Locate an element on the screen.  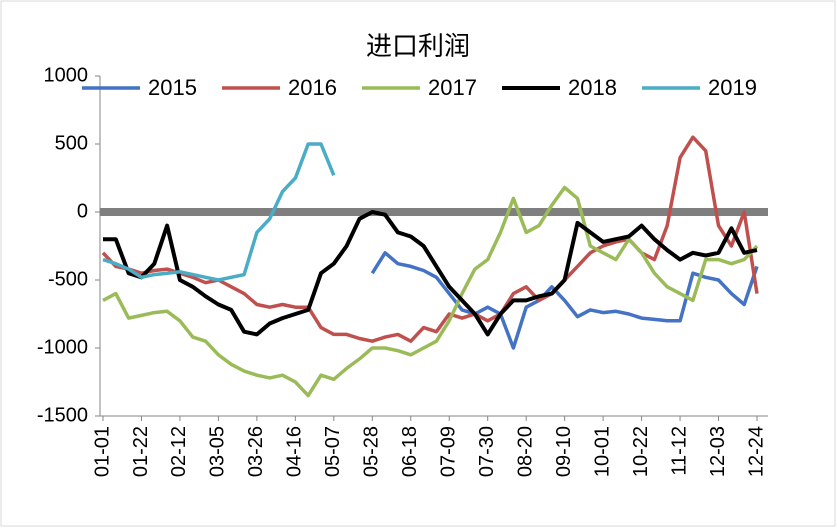
x-tick-label: 06-18 is located at coordinates (410, 451).